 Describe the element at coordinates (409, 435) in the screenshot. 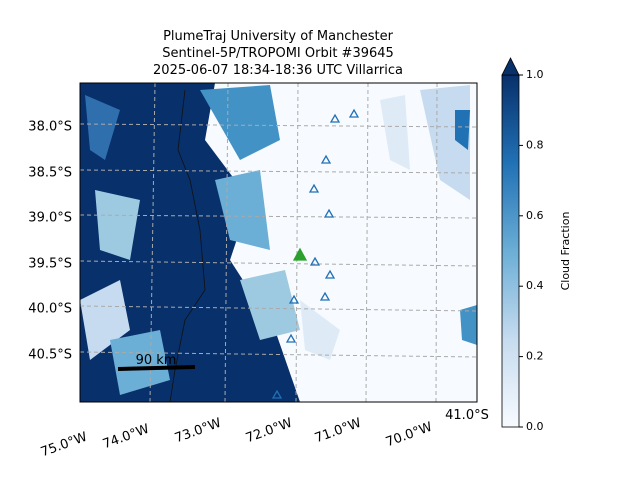

I see `lon-label: 70.0°W` at that location.